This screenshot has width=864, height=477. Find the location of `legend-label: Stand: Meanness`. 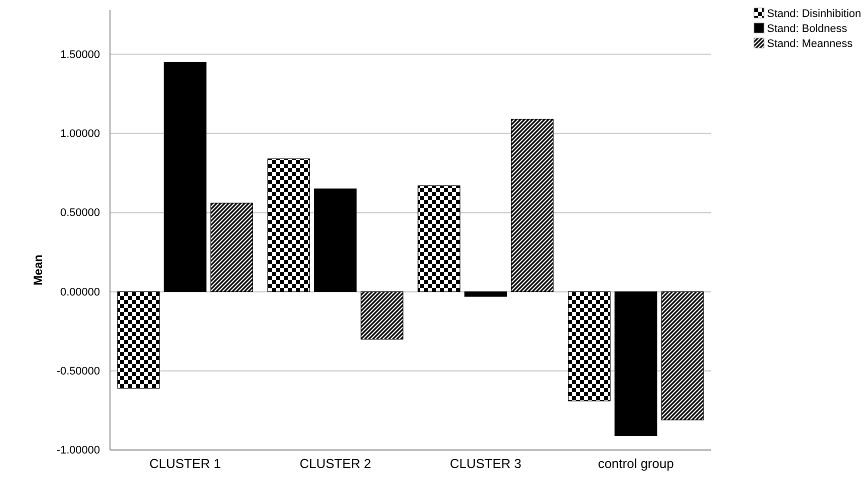

legend-label: Stand: Meanness is located at coordinates (810, 44).